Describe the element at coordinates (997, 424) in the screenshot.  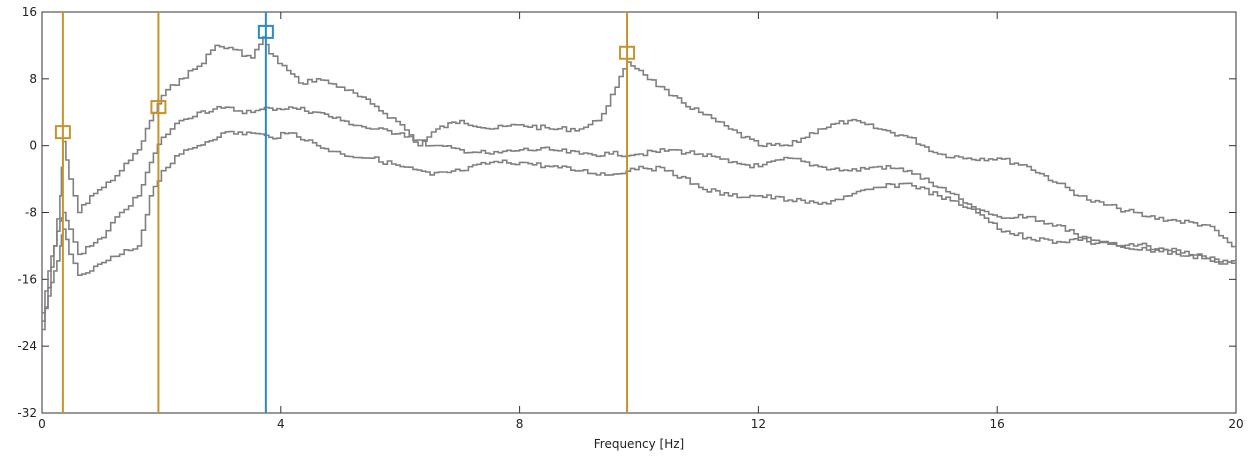
I see `x-tick-label: 16` at that location.